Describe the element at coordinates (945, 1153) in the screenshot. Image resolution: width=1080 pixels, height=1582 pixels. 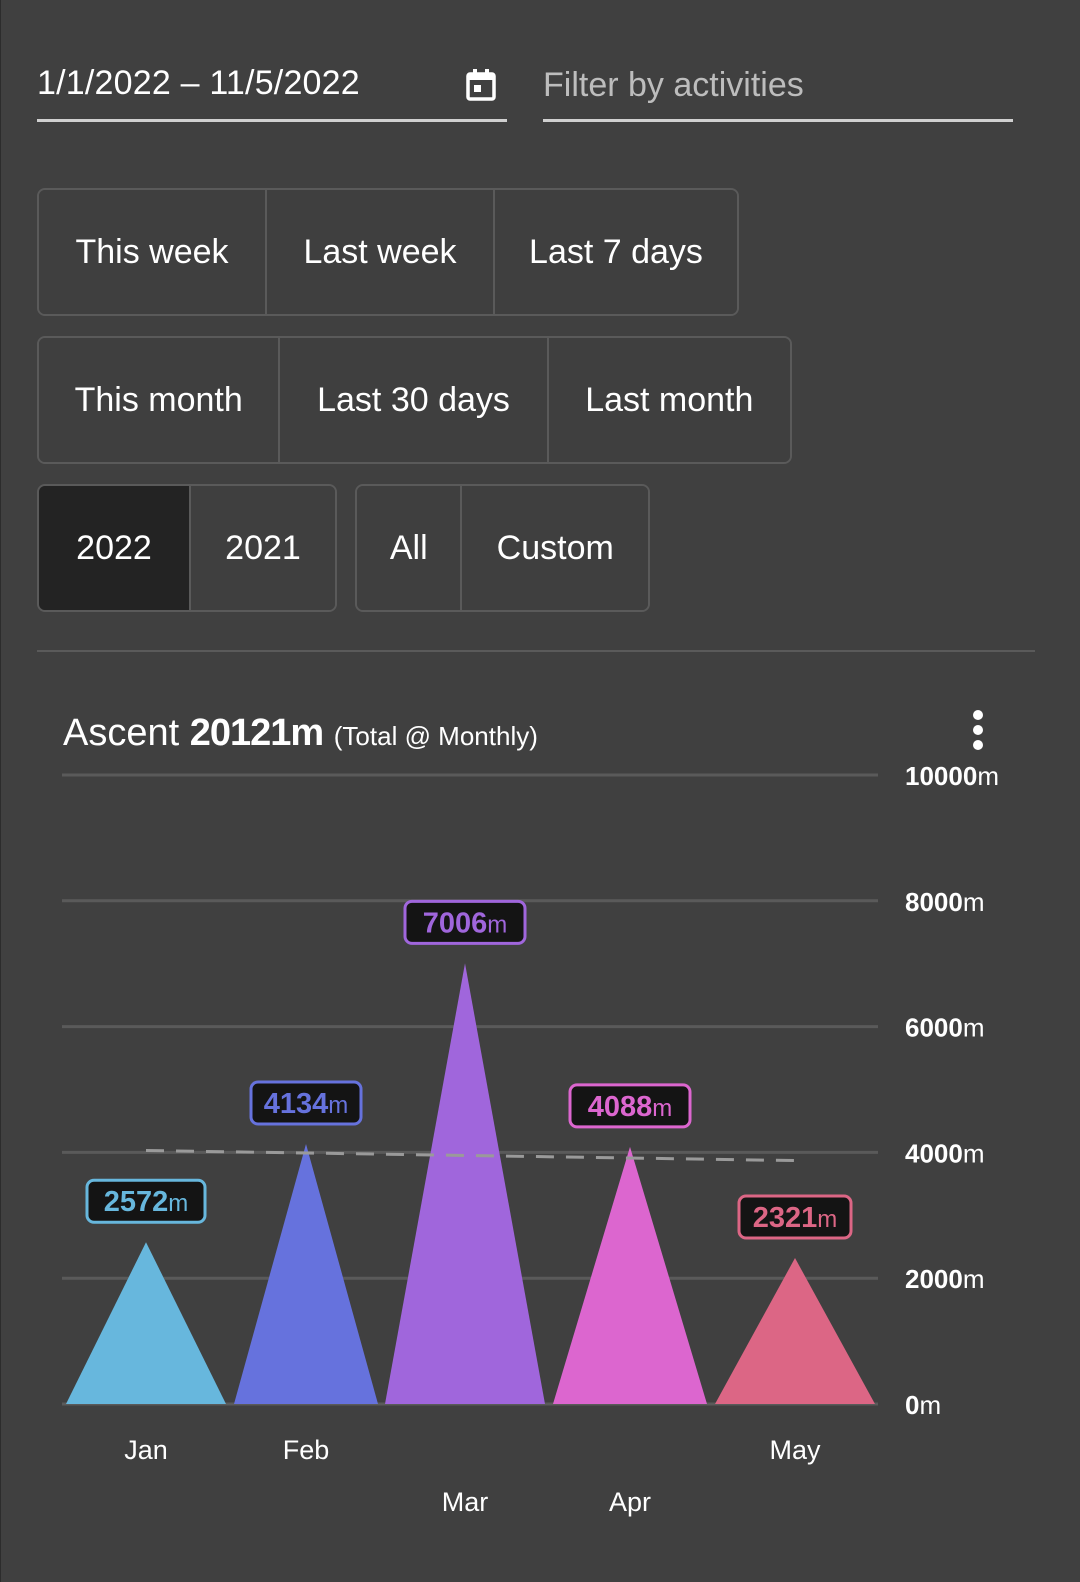
I see `y-tick-label: 4000m` at that location.